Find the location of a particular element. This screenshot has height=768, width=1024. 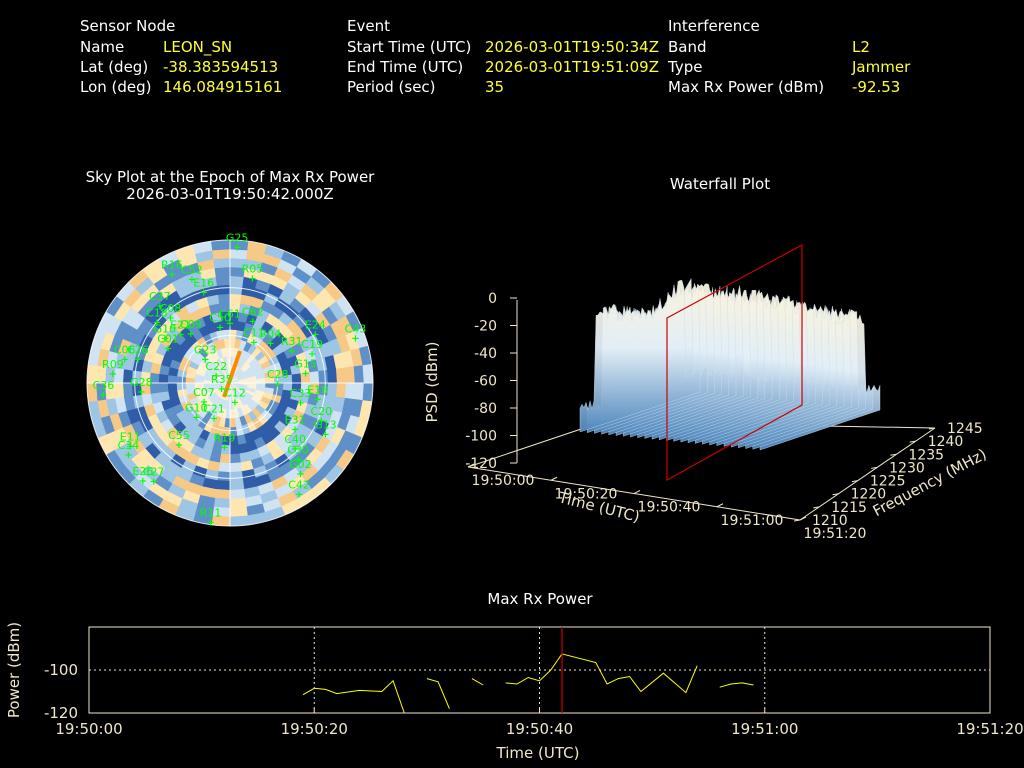

rx-grid is located at coordinates (539, 670).